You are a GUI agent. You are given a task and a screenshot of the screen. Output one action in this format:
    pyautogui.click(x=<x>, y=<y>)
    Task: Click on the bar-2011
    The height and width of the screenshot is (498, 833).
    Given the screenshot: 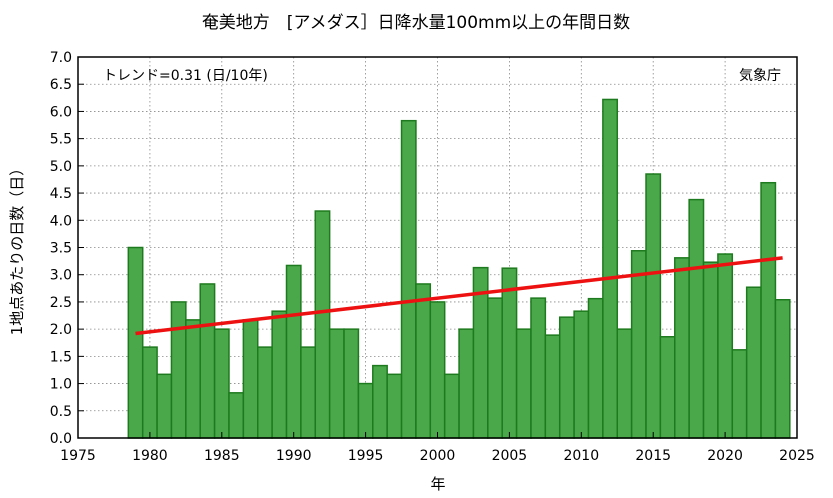 What is the action you would take?
    pyautogui.click(x=595, y=368)
    